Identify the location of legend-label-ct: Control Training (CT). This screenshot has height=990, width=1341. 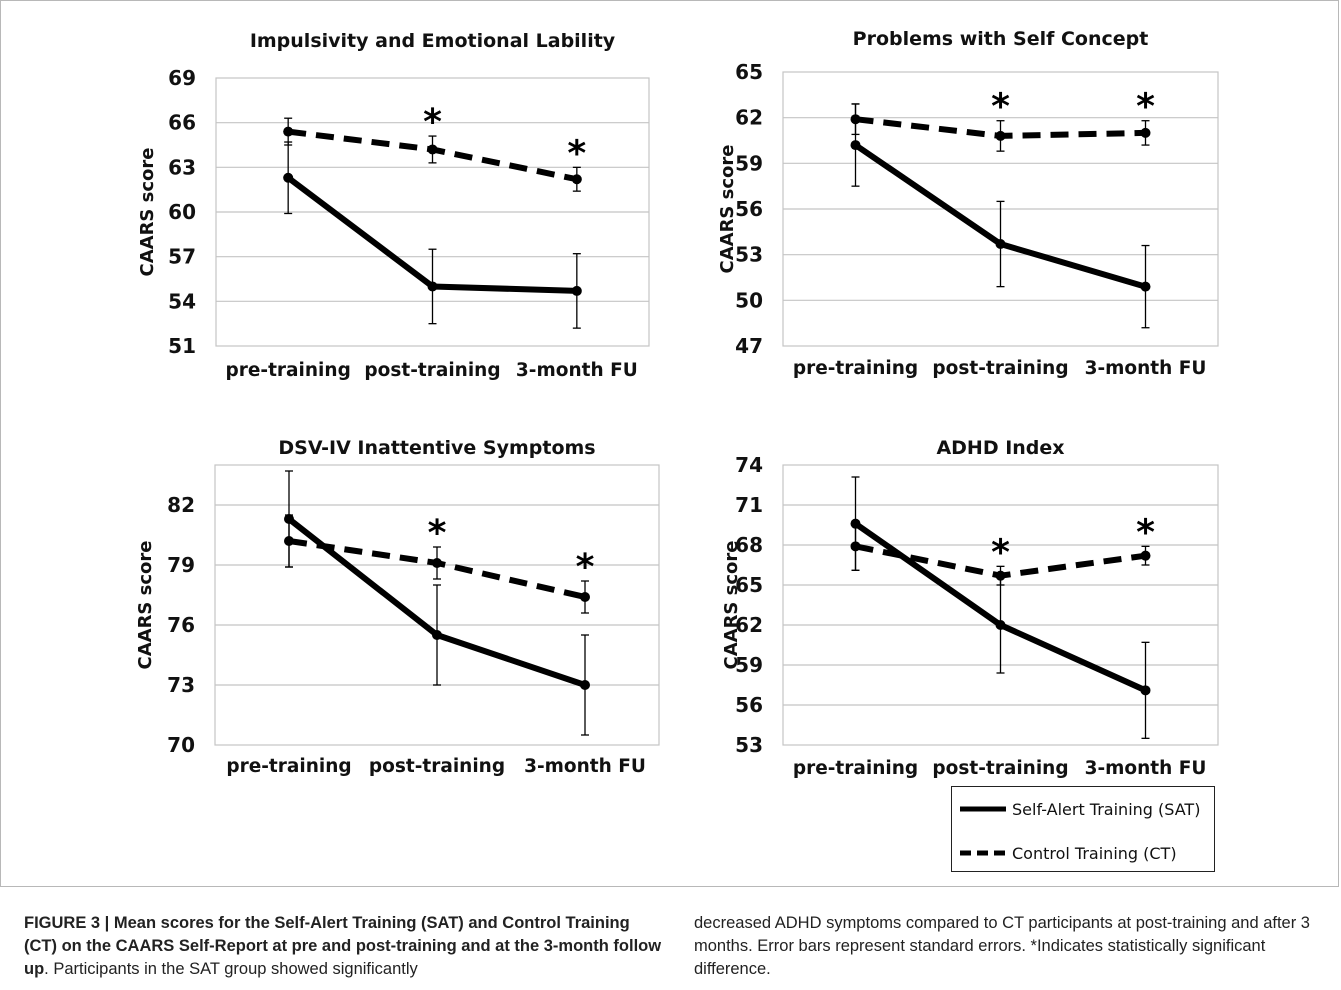
(1094, 853).